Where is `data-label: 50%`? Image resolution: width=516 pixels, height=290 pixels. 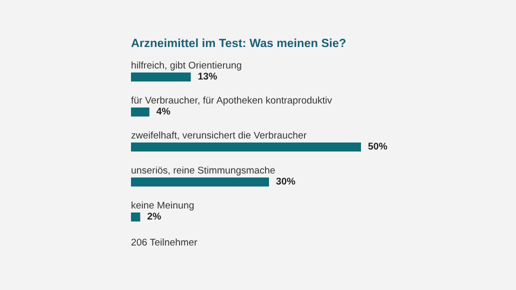 data-label: 50% is located at coordinates (378, 146).